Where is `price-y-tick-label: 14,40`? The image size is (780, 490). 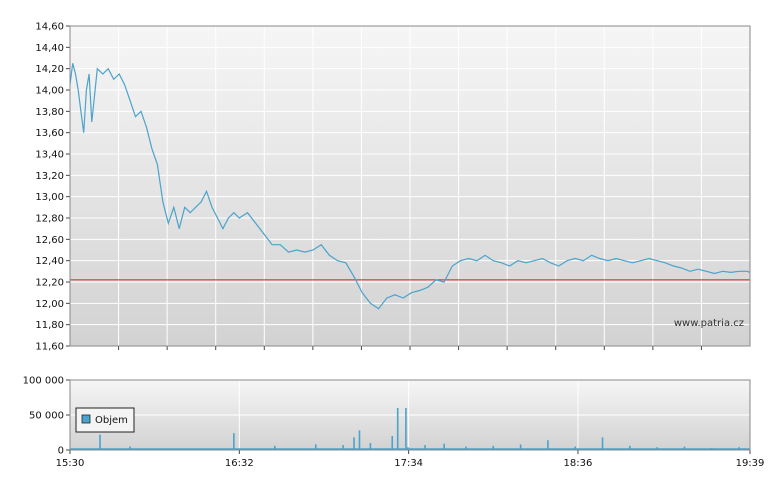 price-y-tick-label: 14,40 is located at coordinates (49, 48).